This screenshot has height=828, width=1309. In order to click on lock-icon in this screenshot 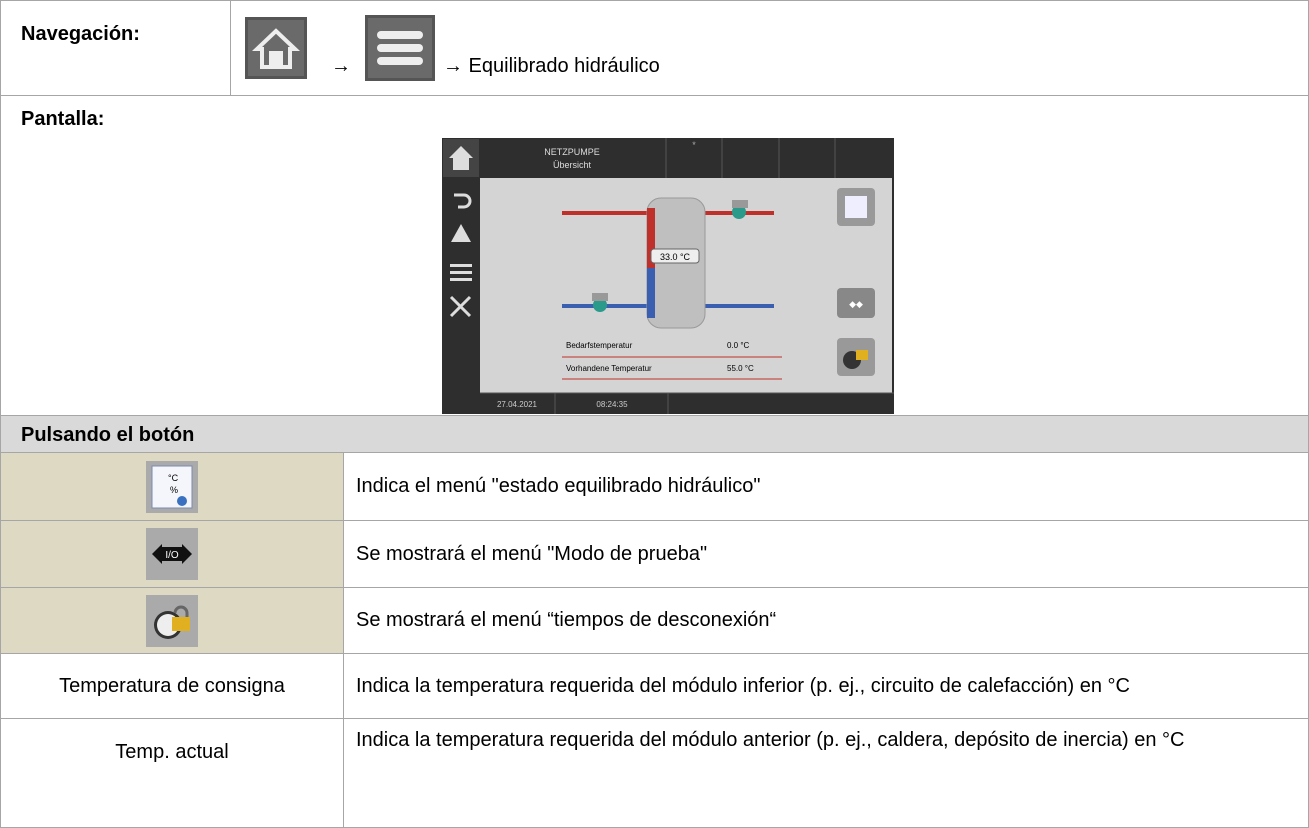, I will do `click(172, 620)`.